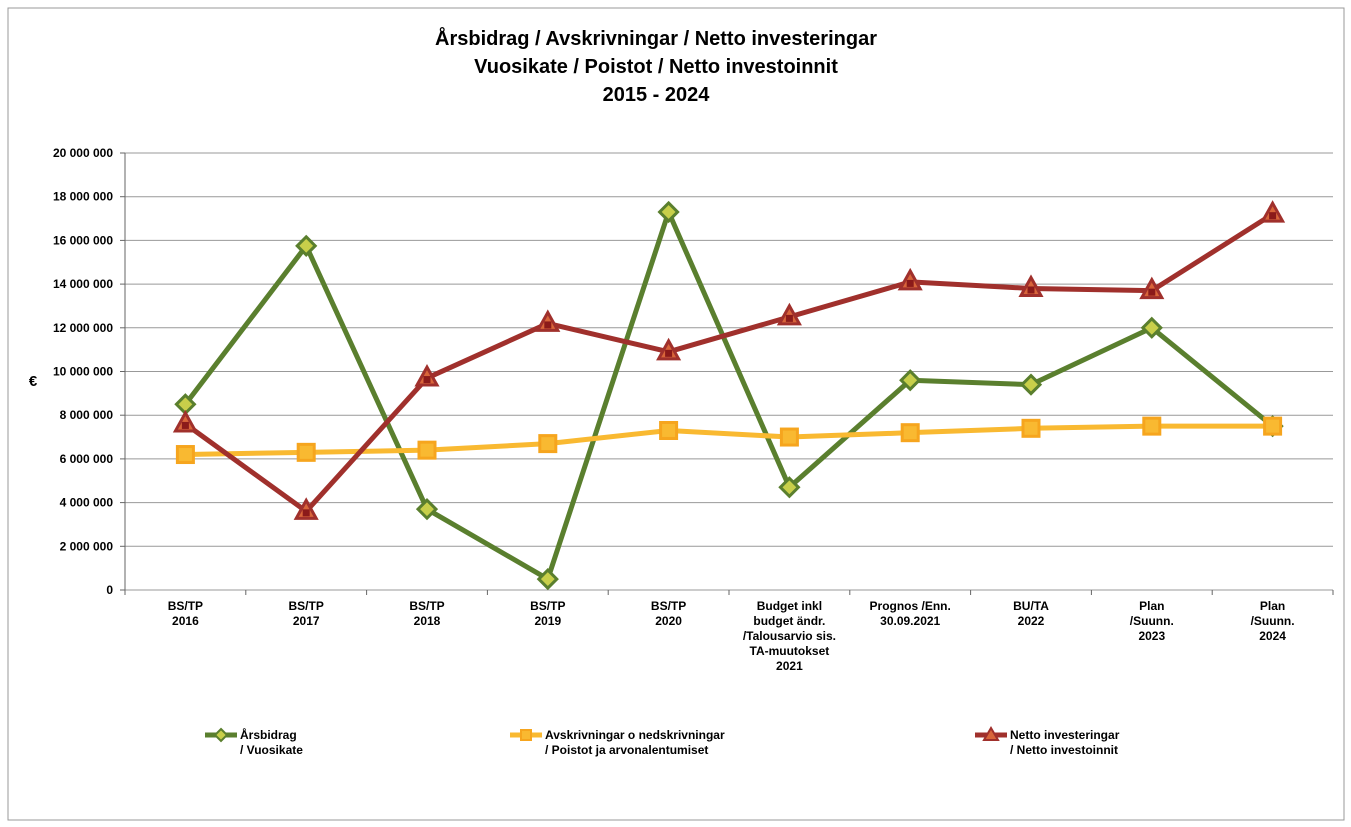 This screenshot has width=1351, height=827. I want to click on x-tick-label: BS/TP 2020, so click(668, 613).